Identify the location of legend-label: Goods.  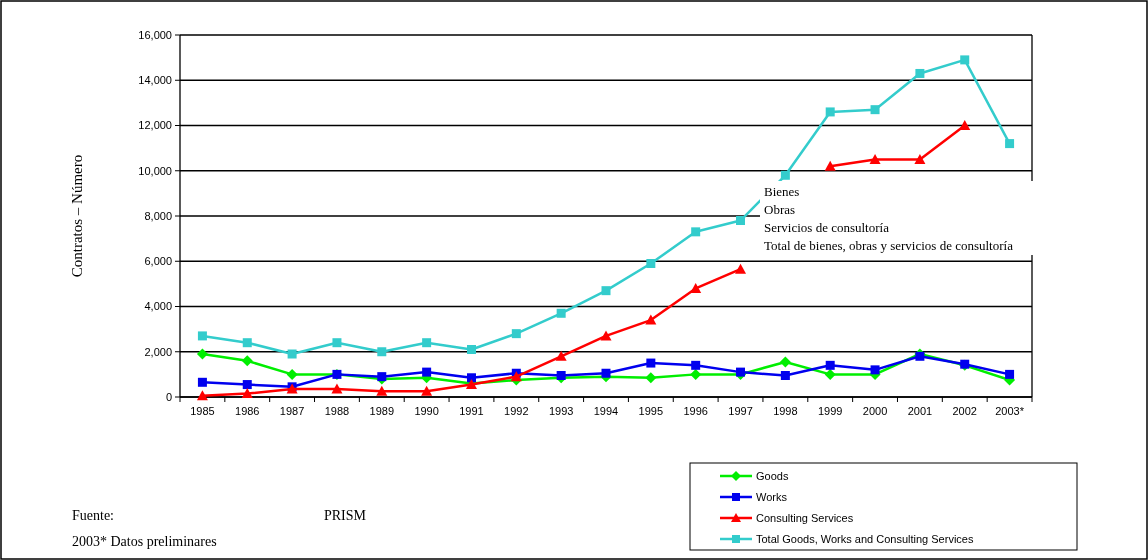
(772, 475).